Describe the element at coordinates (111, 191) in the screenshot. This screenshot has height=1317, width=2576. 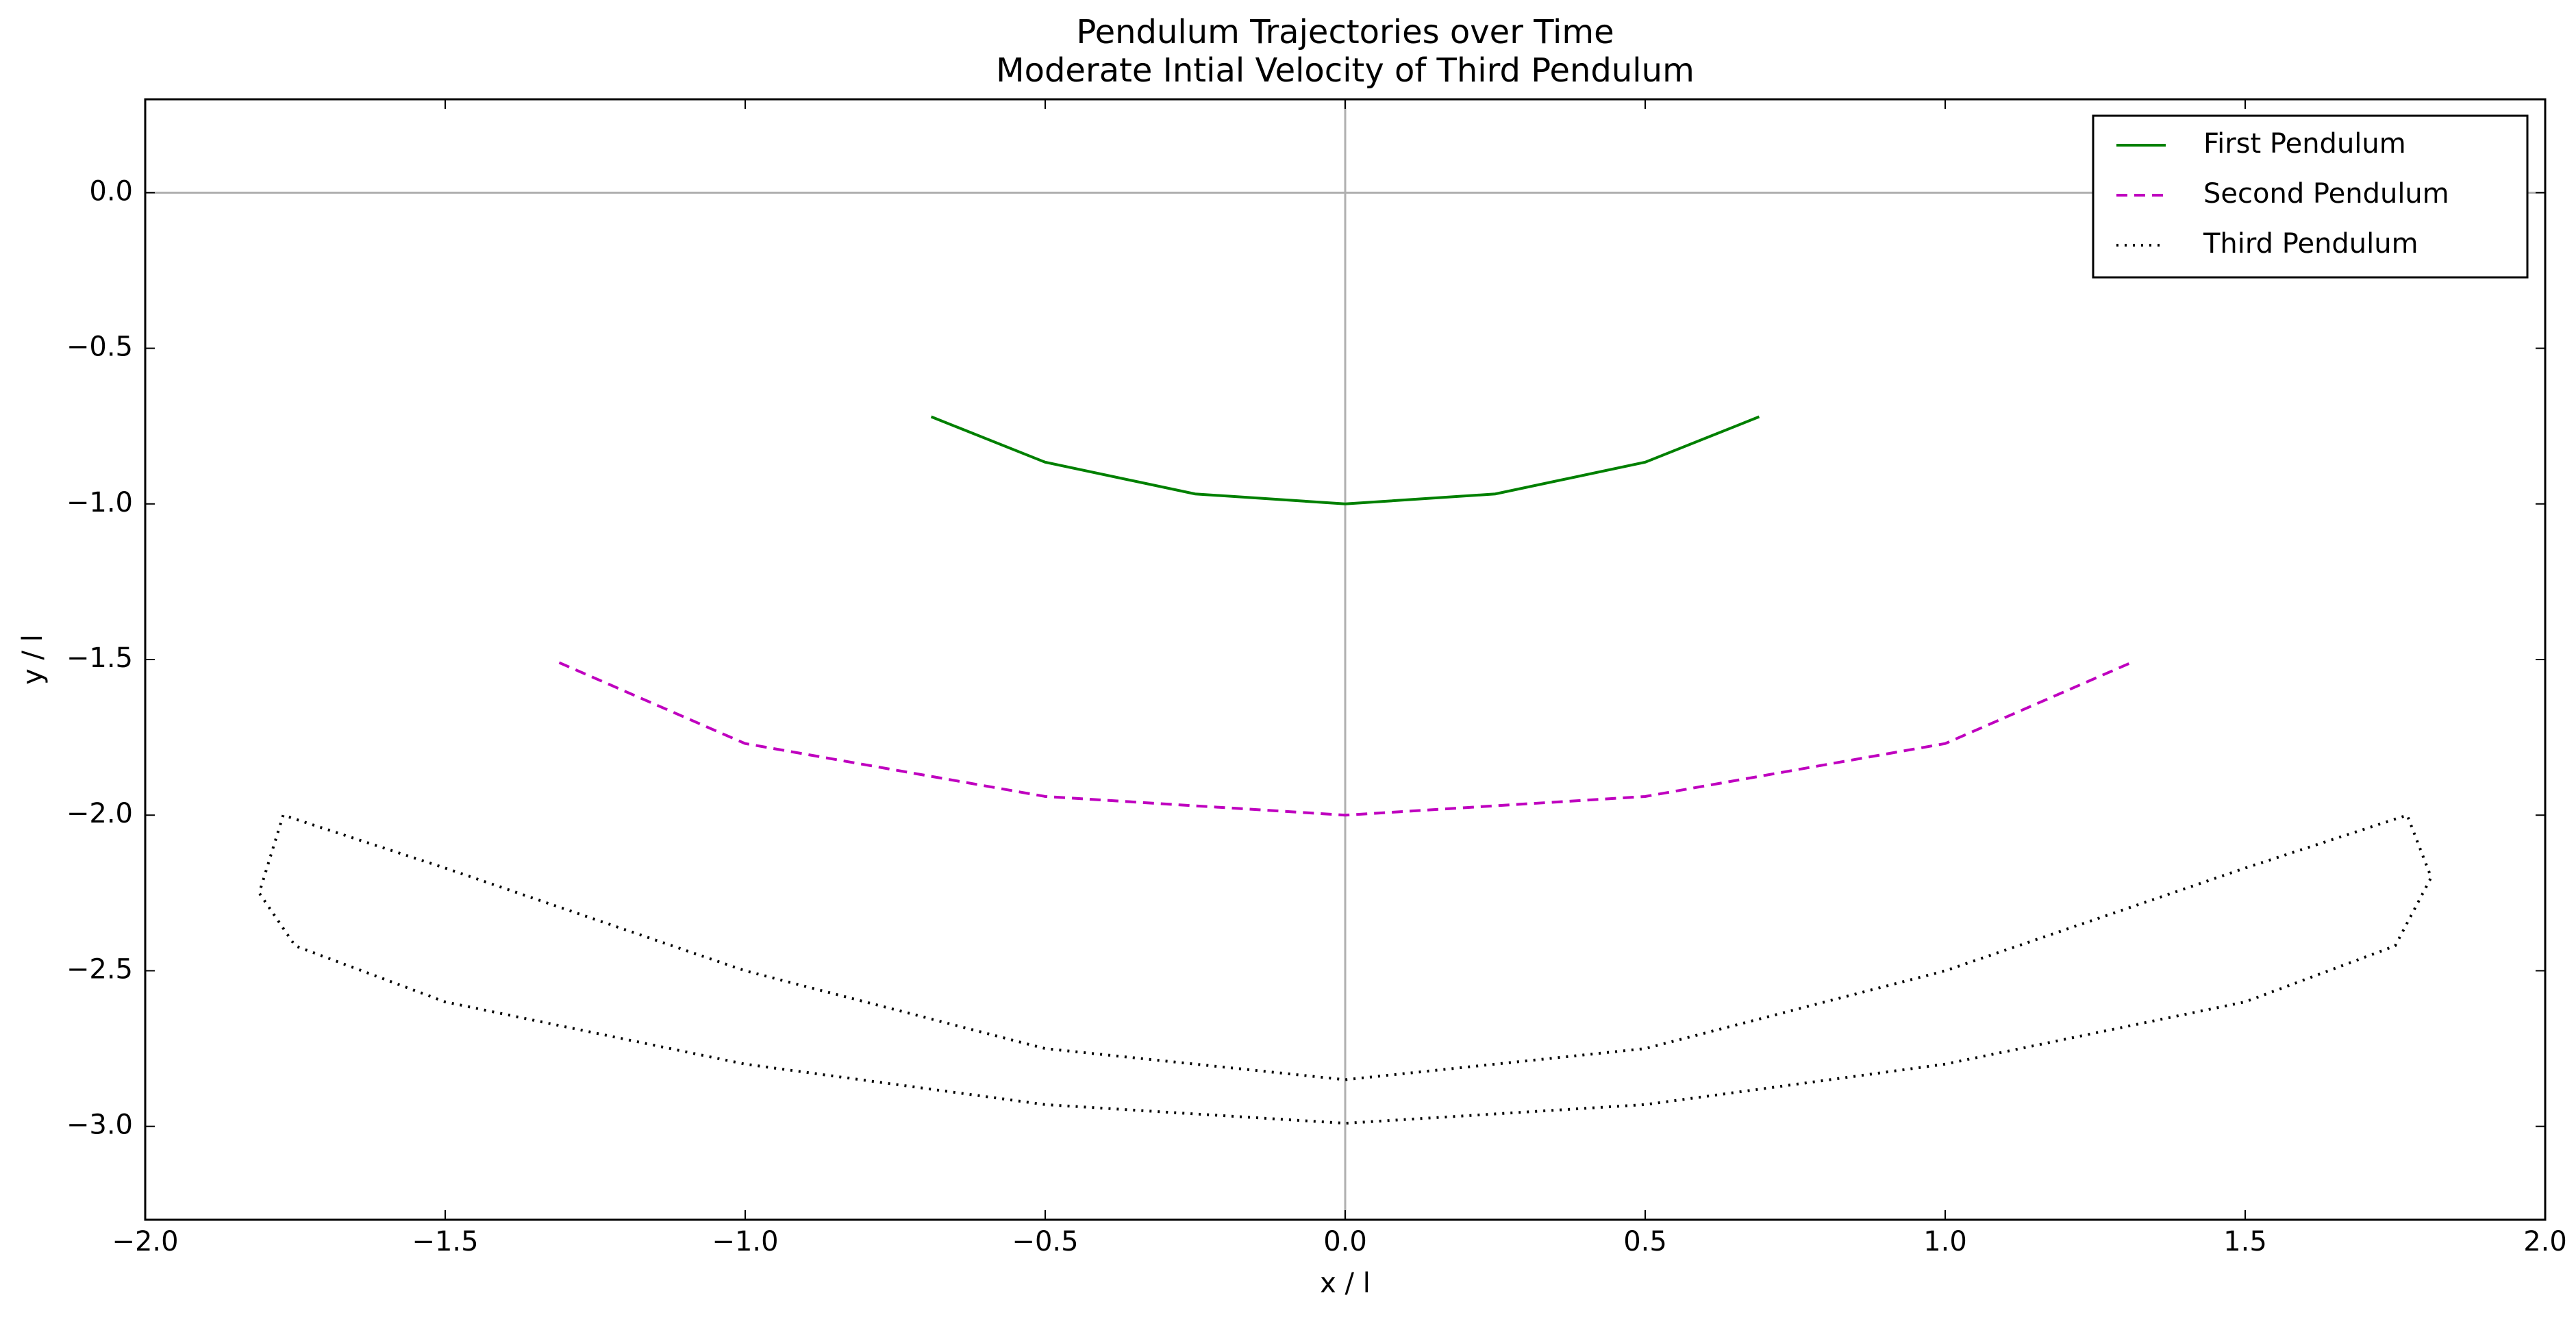
I see `y-tick-label: 0.0` at that location.